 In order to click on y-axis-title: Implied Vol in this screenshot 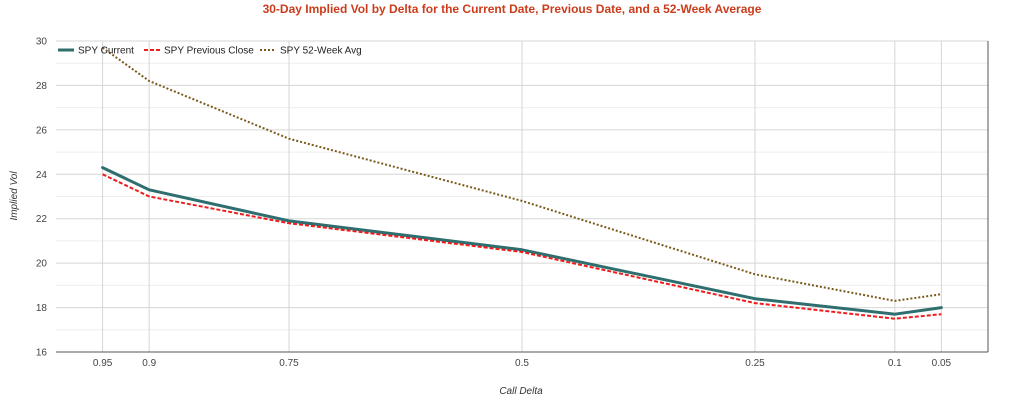, I will do `click(14, 196)`.